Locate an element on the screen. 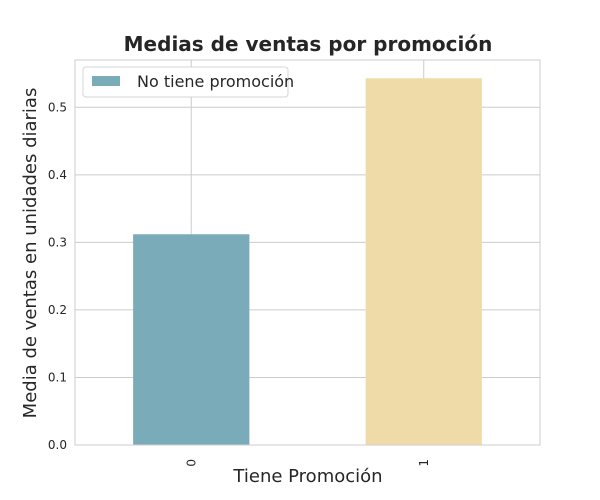 The image size is (600, 500). y-axis-label: Media de ventas en unidades diarias is located at coordinates (30, 253).